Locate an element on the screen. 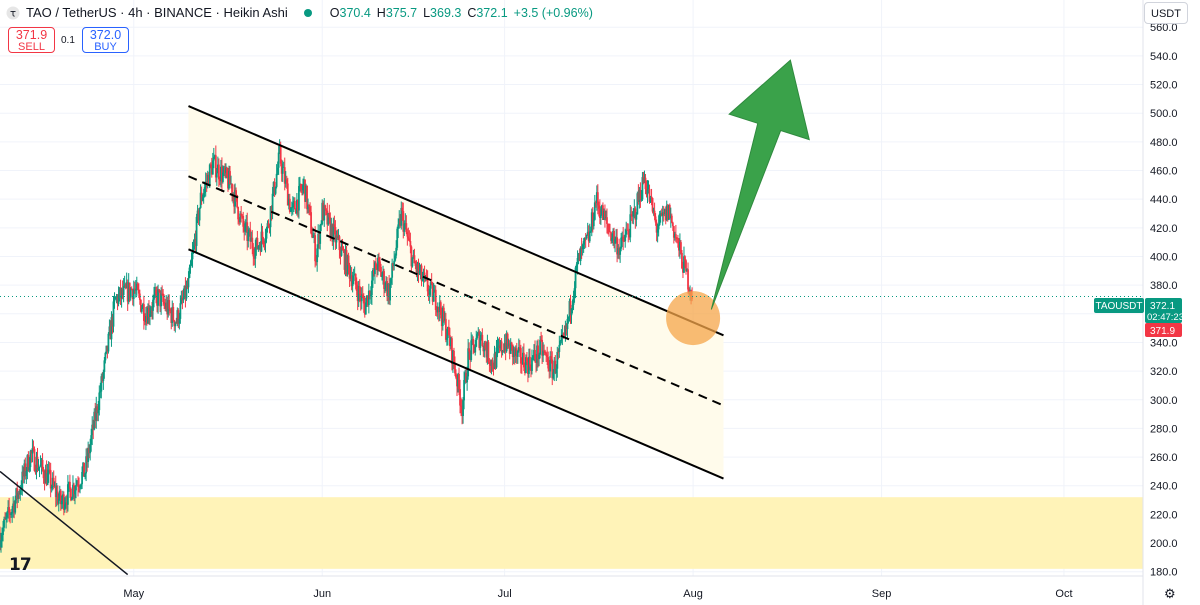 Image resolution: width=1200 pixels, height=605 pixels. buy-button: 372.0 BUY is located at coordinates (105, 40).